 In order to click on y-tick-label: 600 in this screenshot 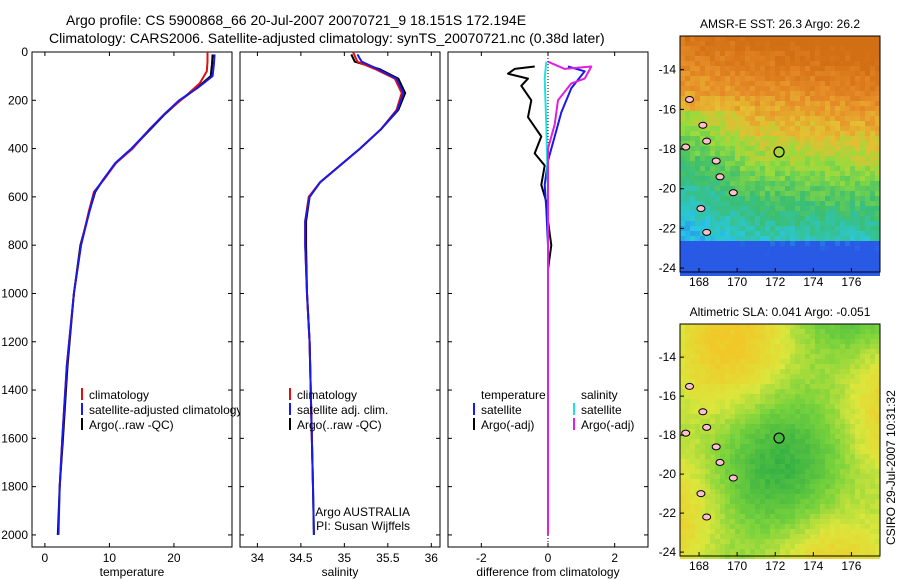, I will do `click(18, 197)`.